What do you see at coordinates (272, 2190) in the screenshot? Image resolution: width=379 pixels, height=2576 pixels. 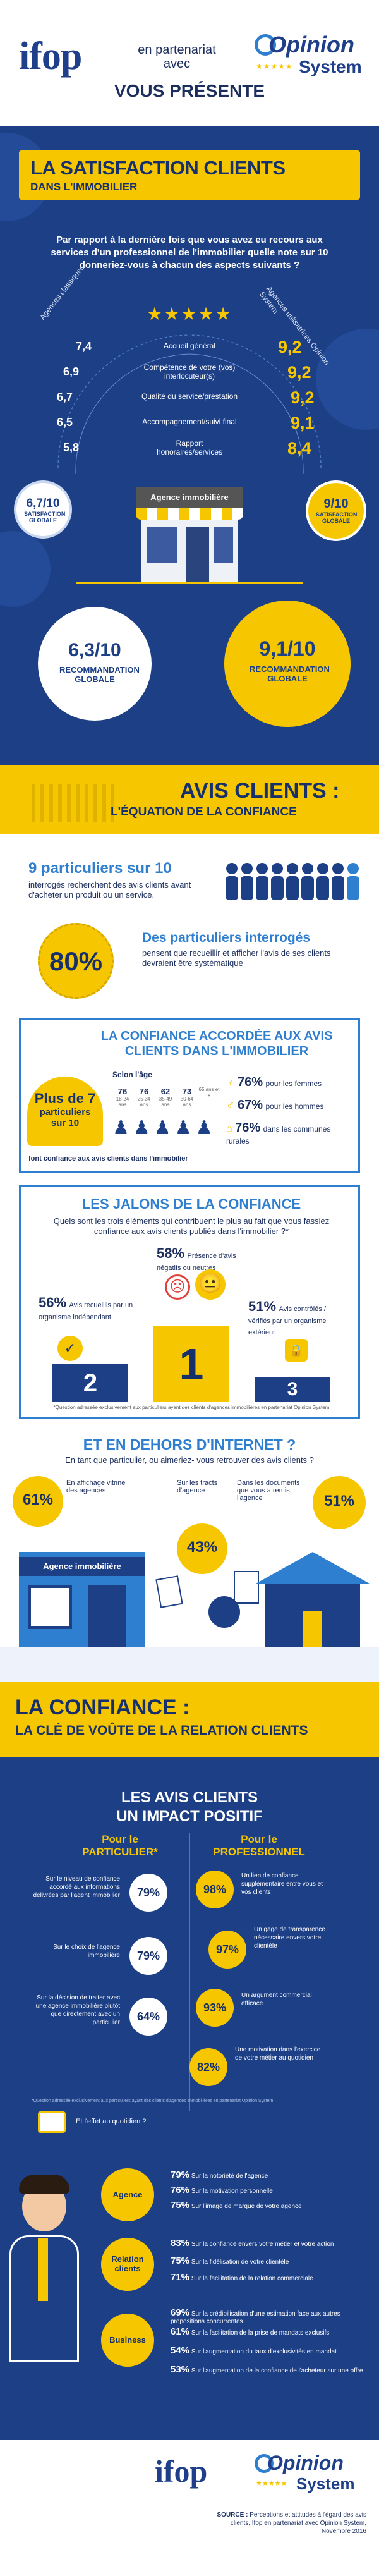 I see `cat-row: 76% Sur la motivation personnelle` at bounding box center [272, 2190].